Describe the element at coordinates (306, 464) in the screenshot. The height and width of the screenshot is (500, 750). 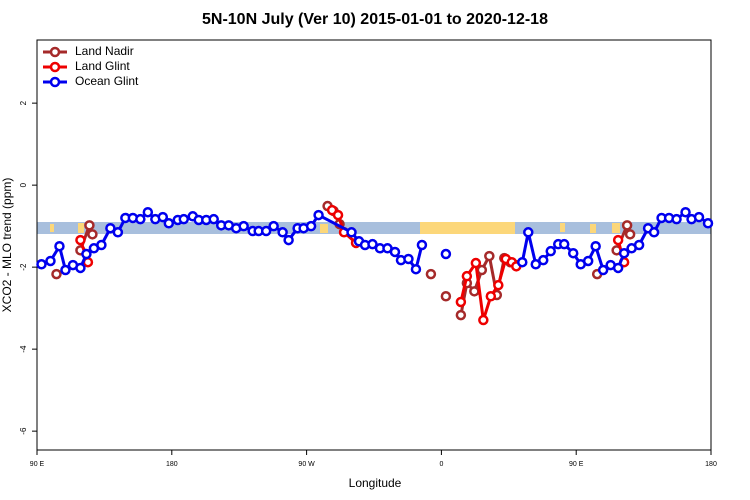
I see `x-tick-label: 90 W` at that location.